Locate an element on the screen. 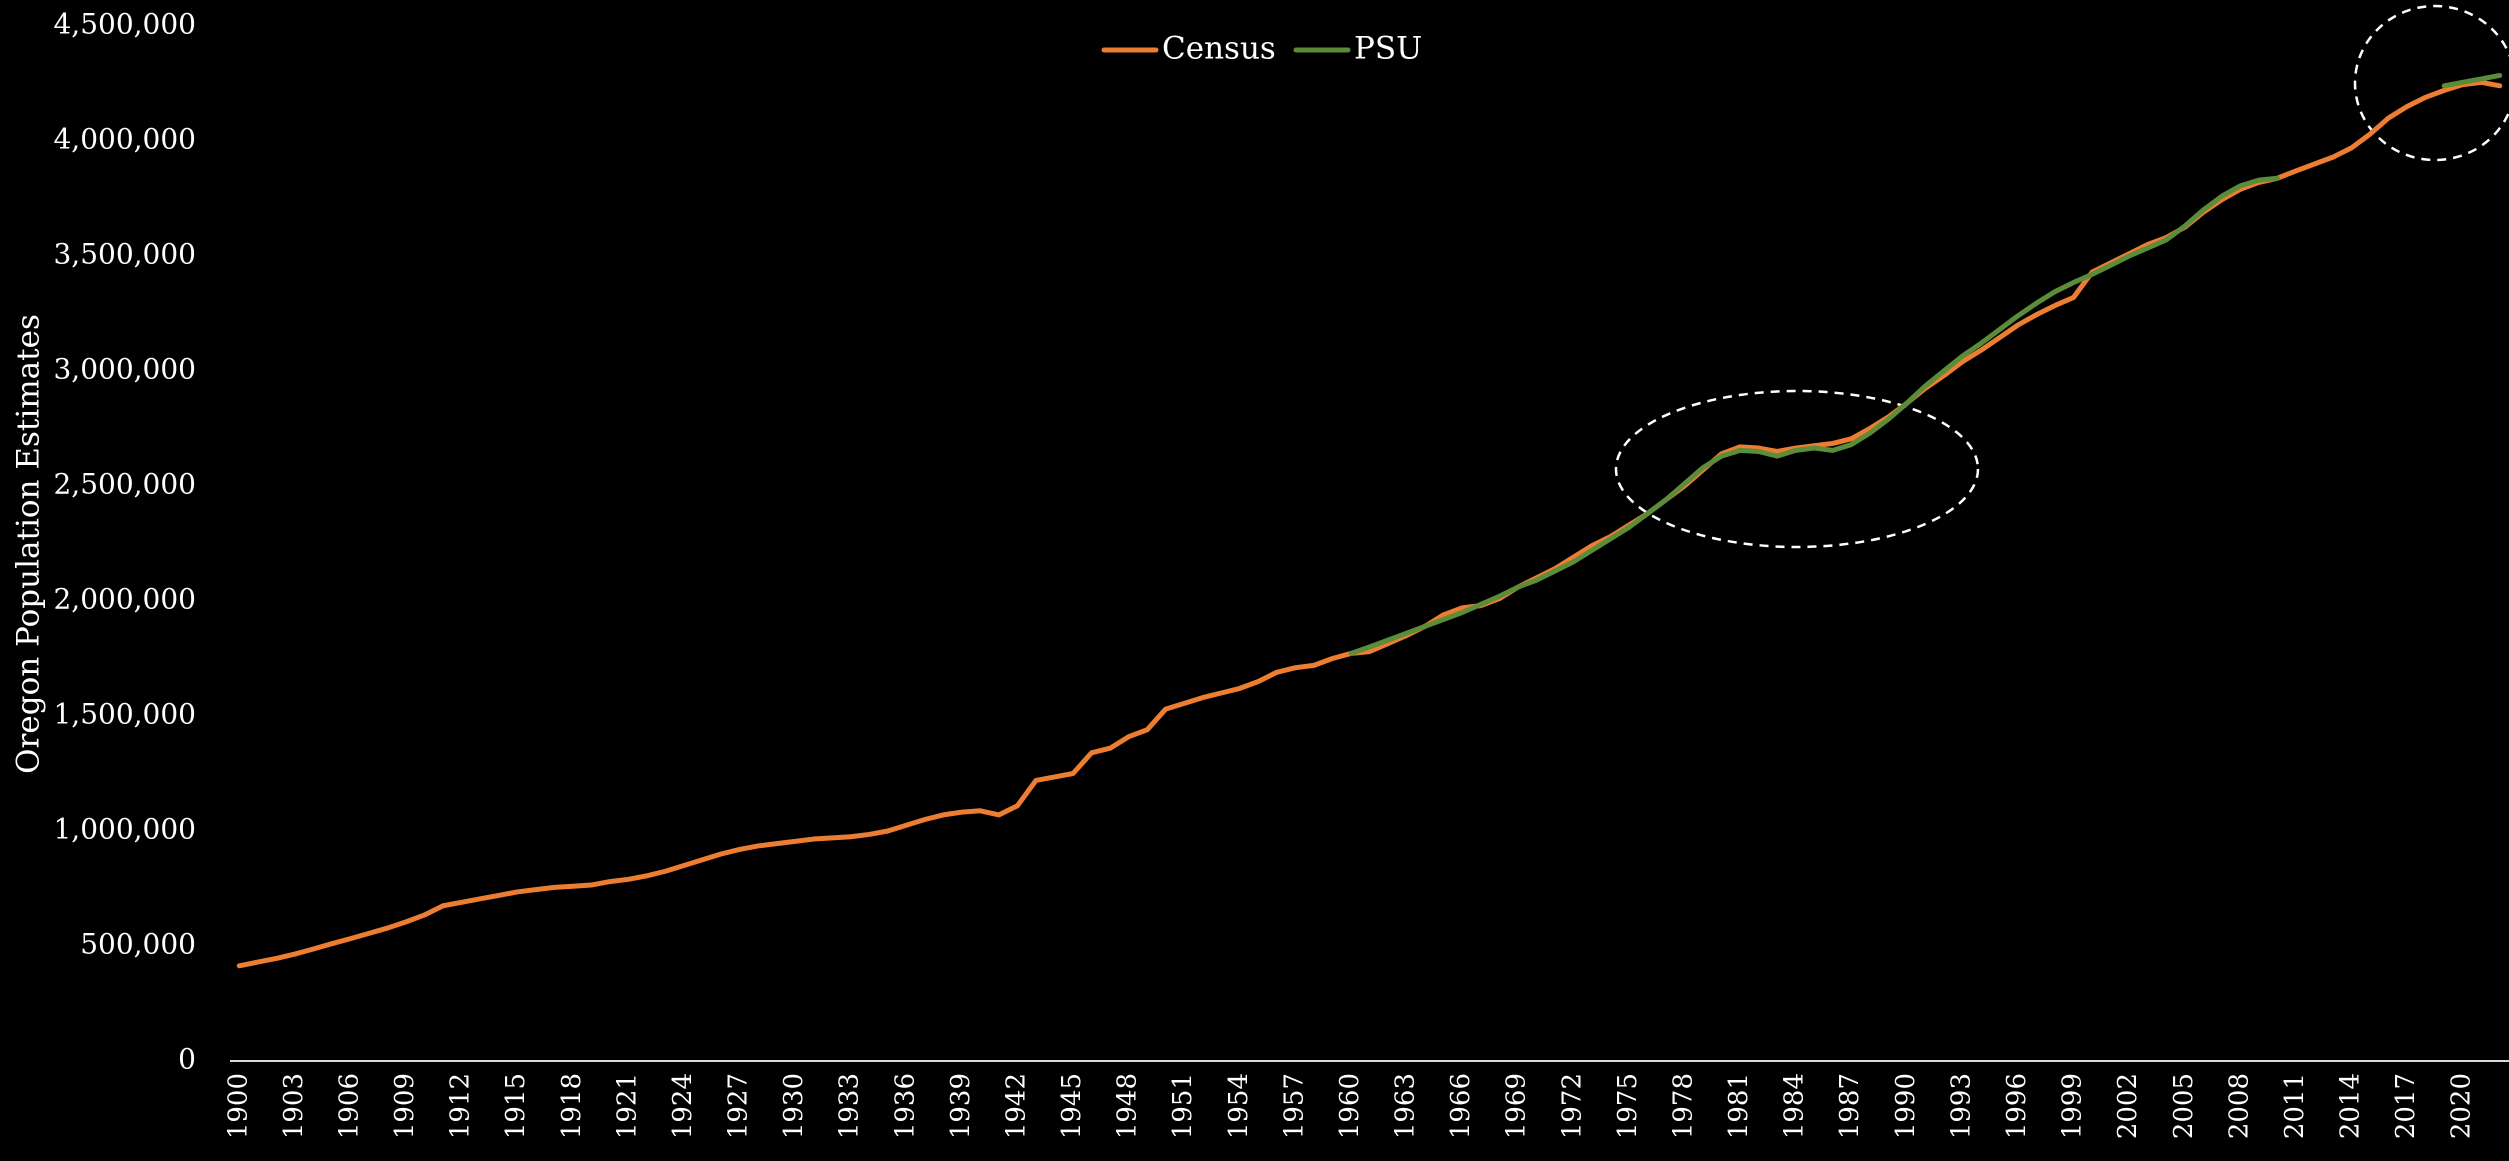  y-tick-label: 1,500,000 is located at coordinates (124, 714).